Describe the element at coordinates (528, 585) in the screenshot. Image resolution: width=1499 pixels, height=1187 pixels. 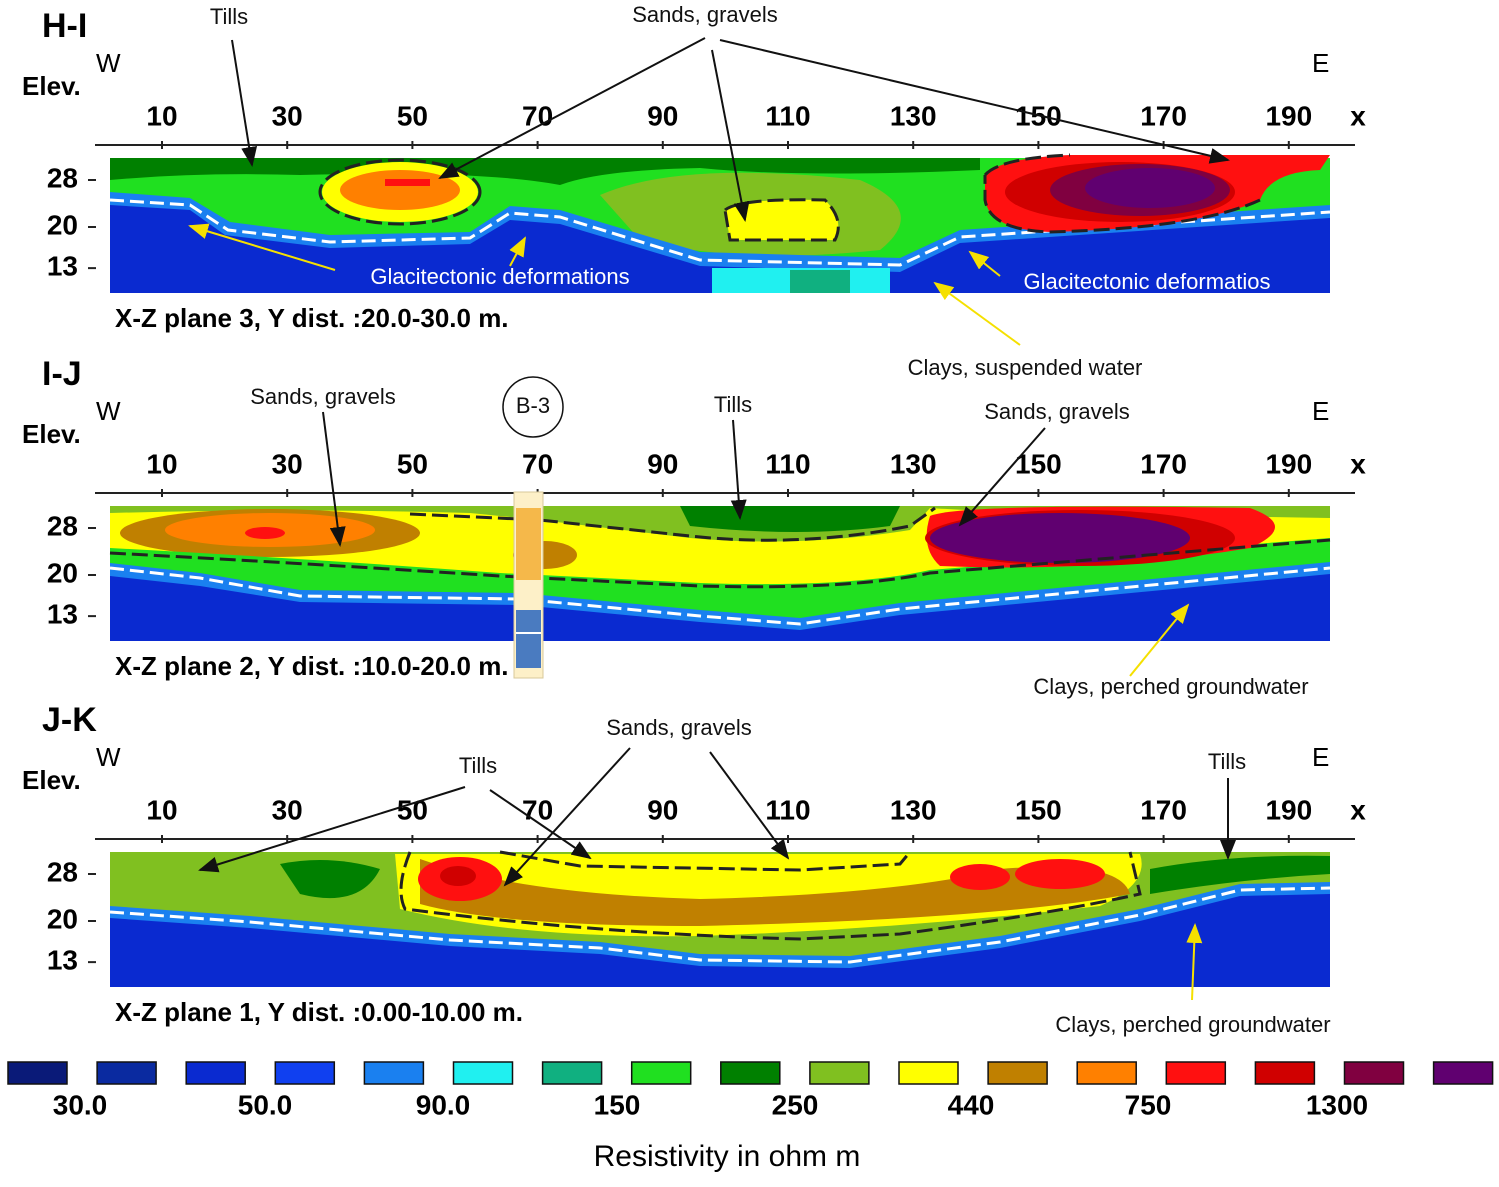
I see `borehole` at that location.